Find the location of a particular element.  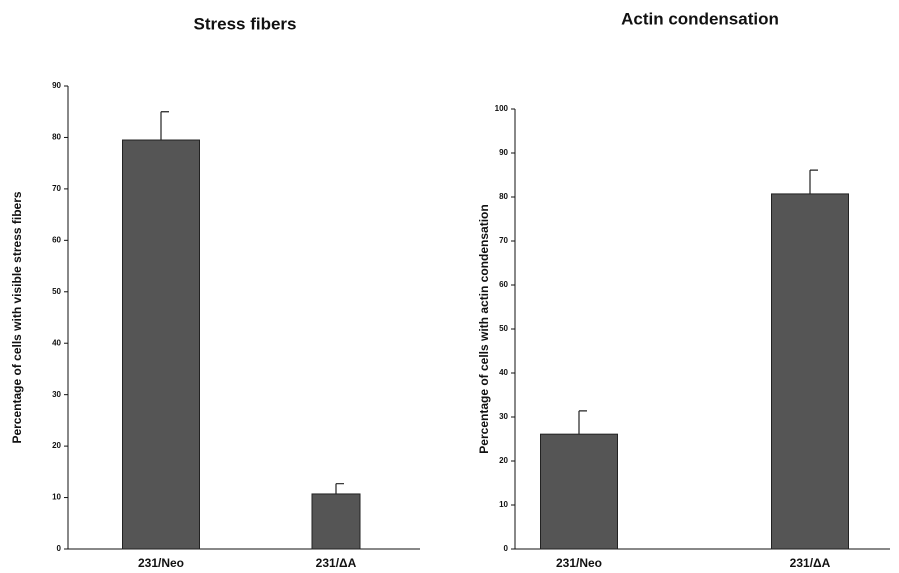

y-tick-label: 100 is located at coordinates (502, 108).